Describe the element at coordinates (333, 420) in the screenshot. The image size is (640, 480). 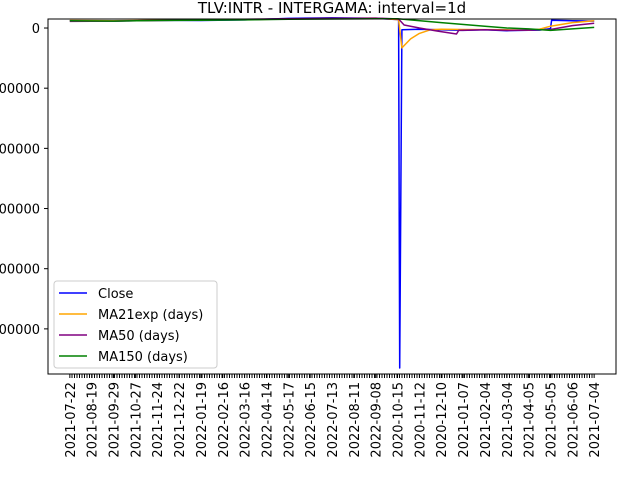
I see `x-tick-label: 2022-07-13` at that location.